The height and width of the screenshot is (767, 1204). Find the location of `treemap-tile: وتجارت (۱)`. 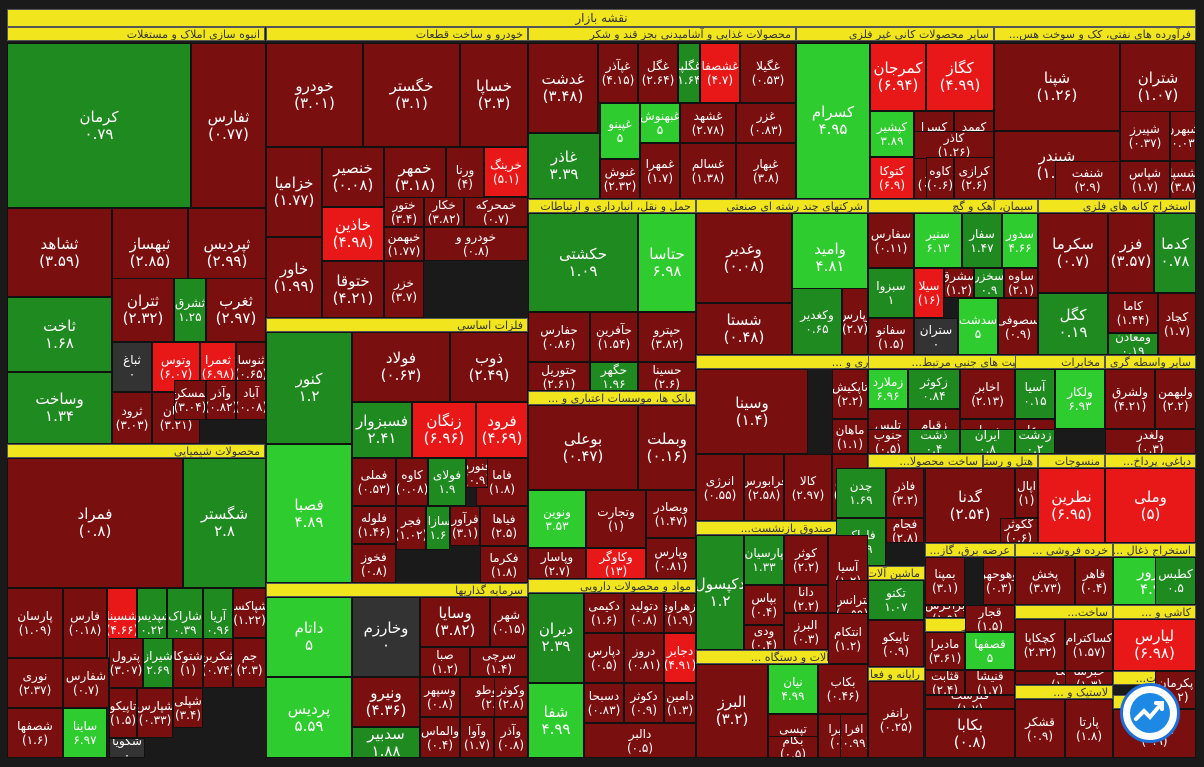

treemap-tile: وتجارت (۱) is located at coordinates (616, 519).